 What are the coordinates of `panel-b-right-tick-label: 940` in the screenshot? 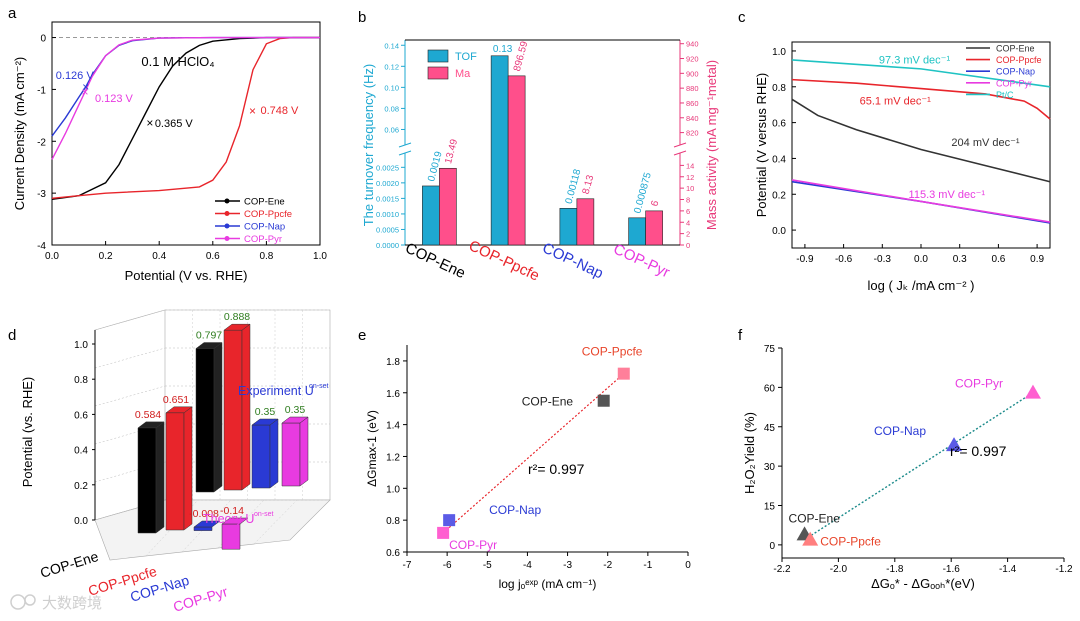 It's located at (692, 44).